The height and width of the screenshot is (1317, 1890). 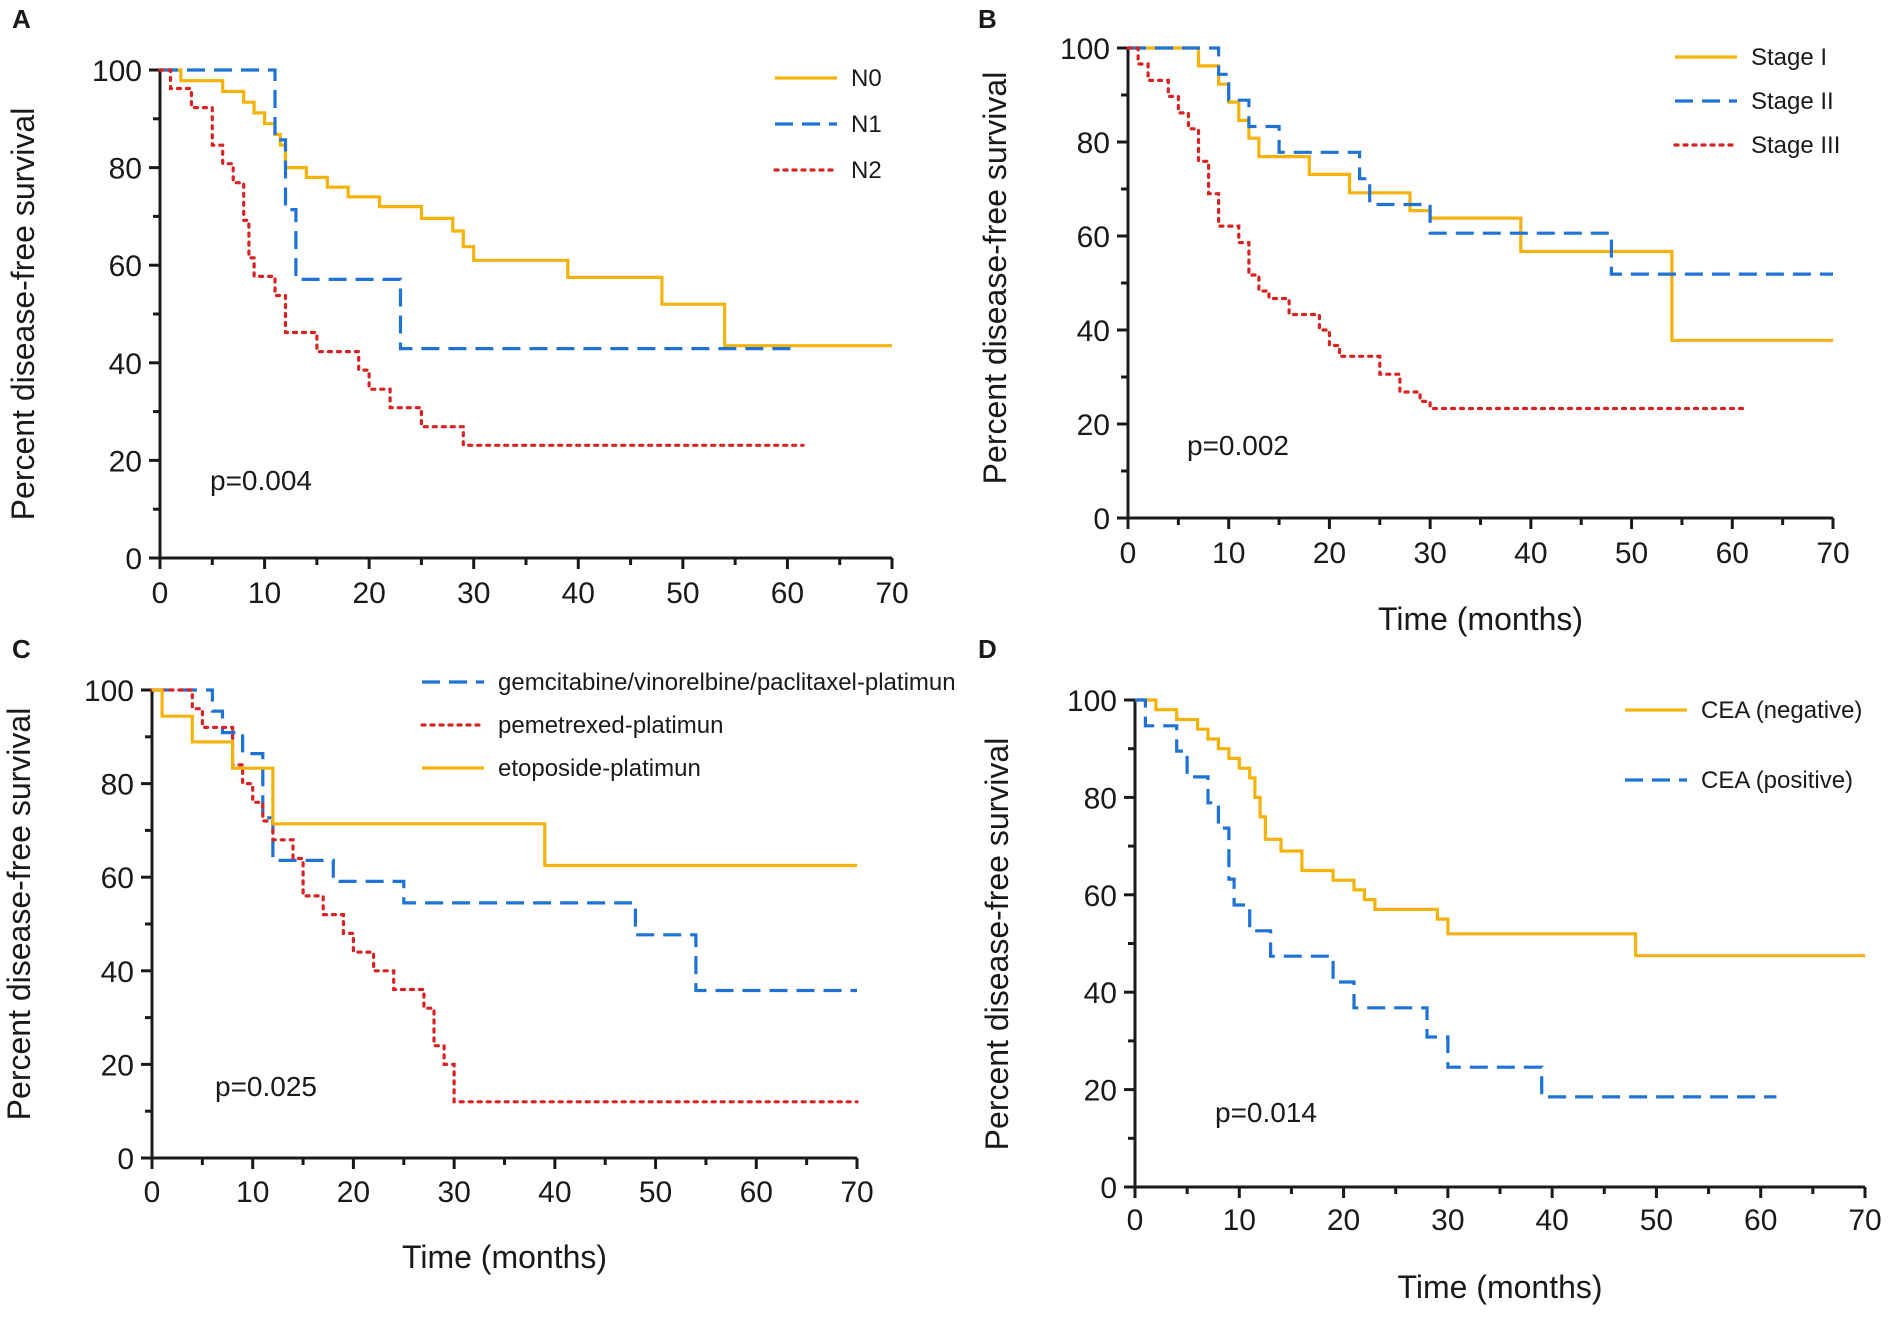 I want to click on panel-letter-b: B, so click(x=987, y=19).